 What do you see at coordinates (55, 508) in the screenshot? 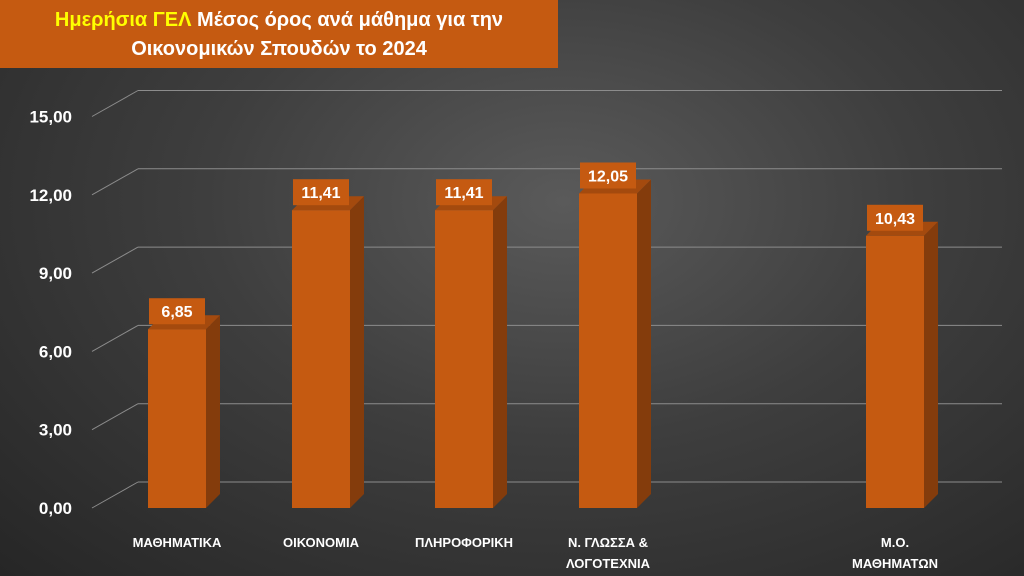
I see `y-tick-label: 0,00` at bounding box center [55, 508].